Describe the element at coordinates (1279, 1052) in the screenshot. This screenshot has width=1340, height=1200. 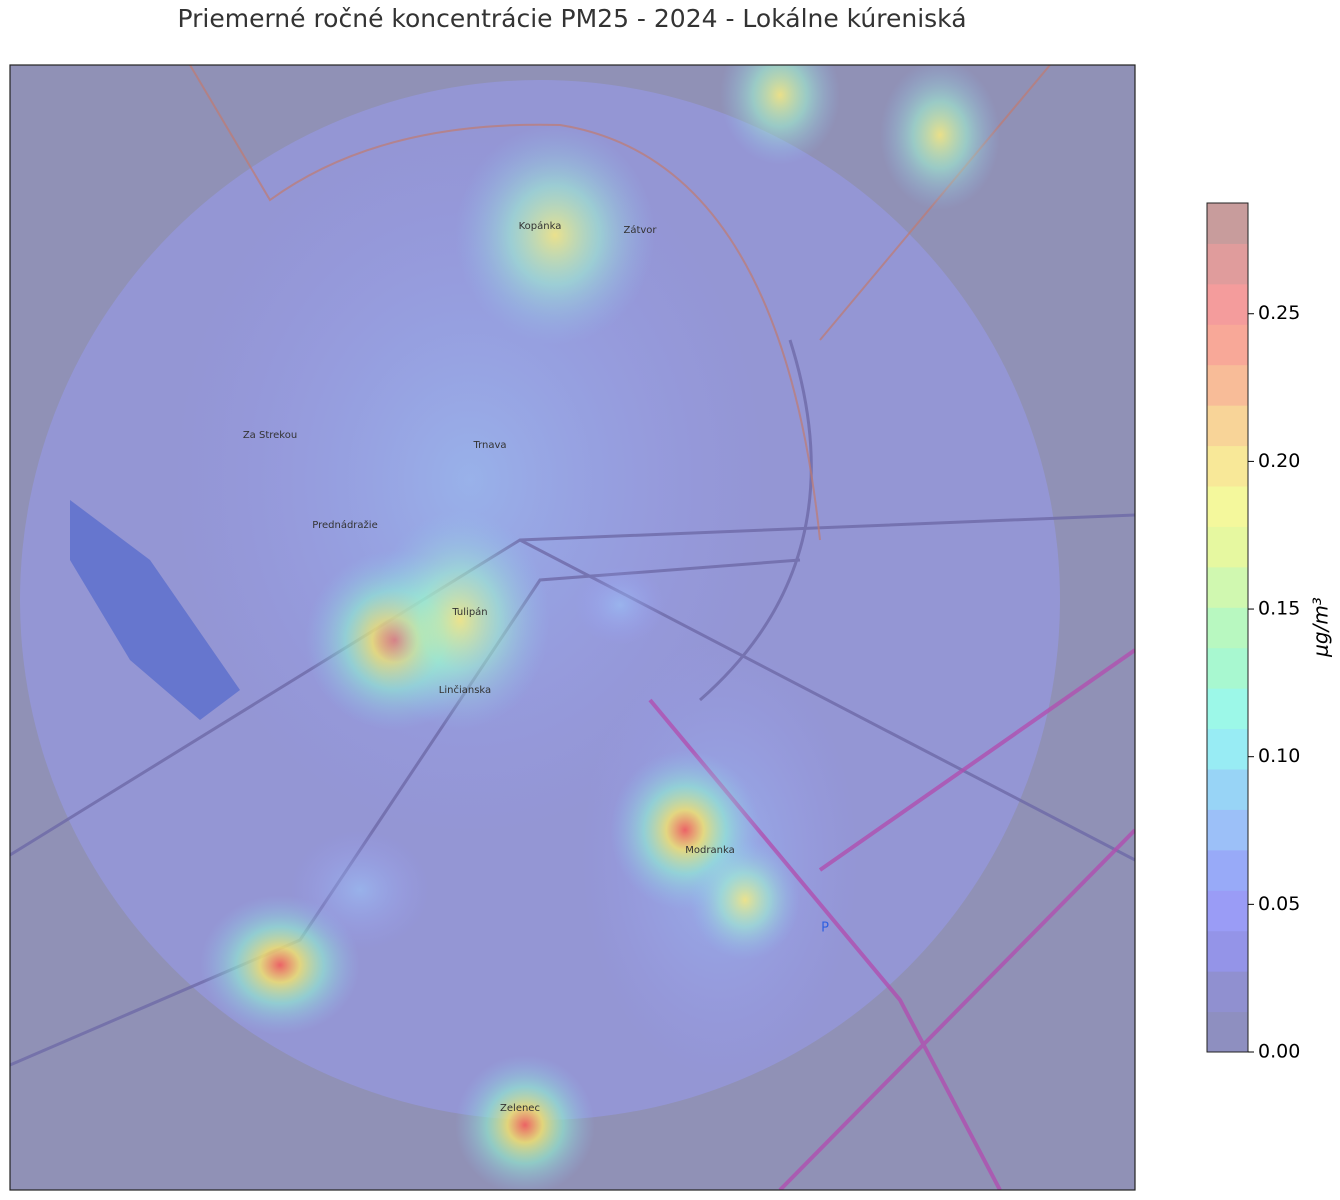
I see `colorbar-tick-label: 0.00` at that location.